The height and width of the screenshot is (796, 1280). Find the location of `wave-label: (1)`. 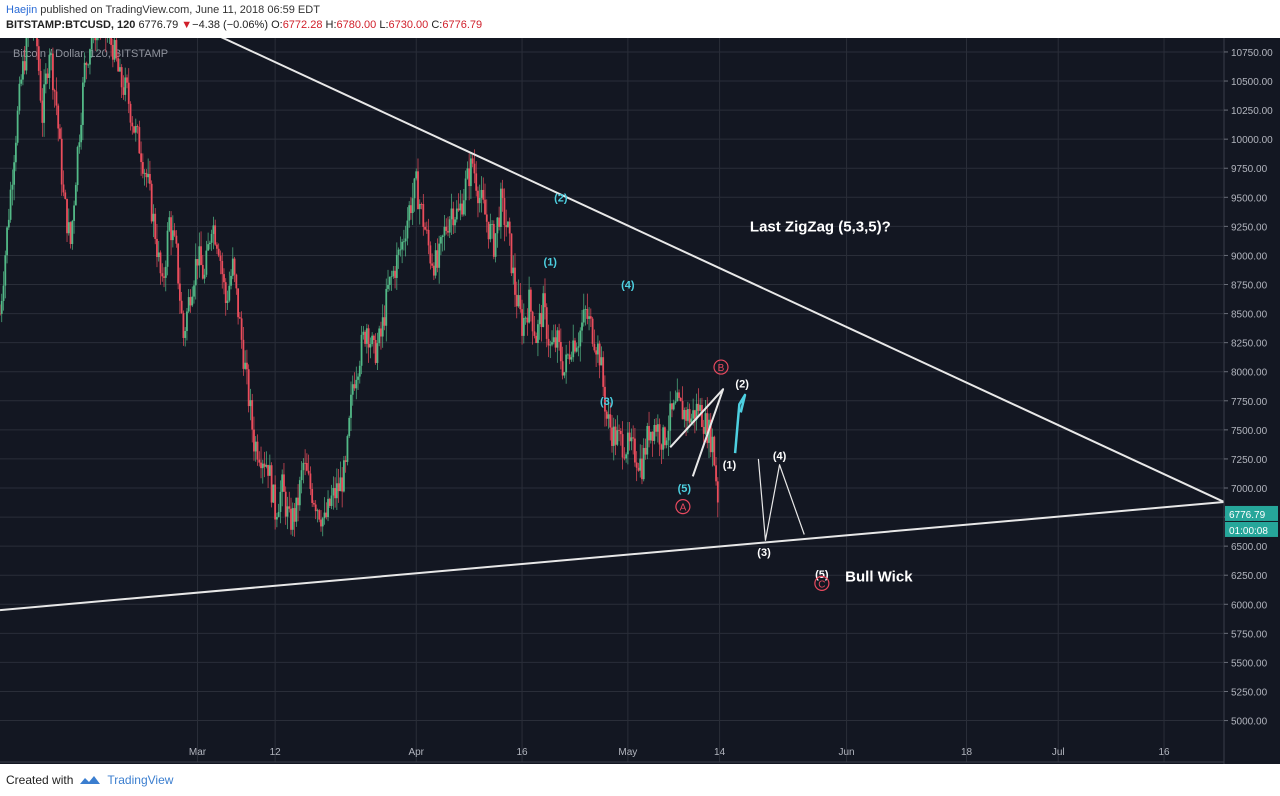

wave-label: (1) is located at coordinates (730, 466).